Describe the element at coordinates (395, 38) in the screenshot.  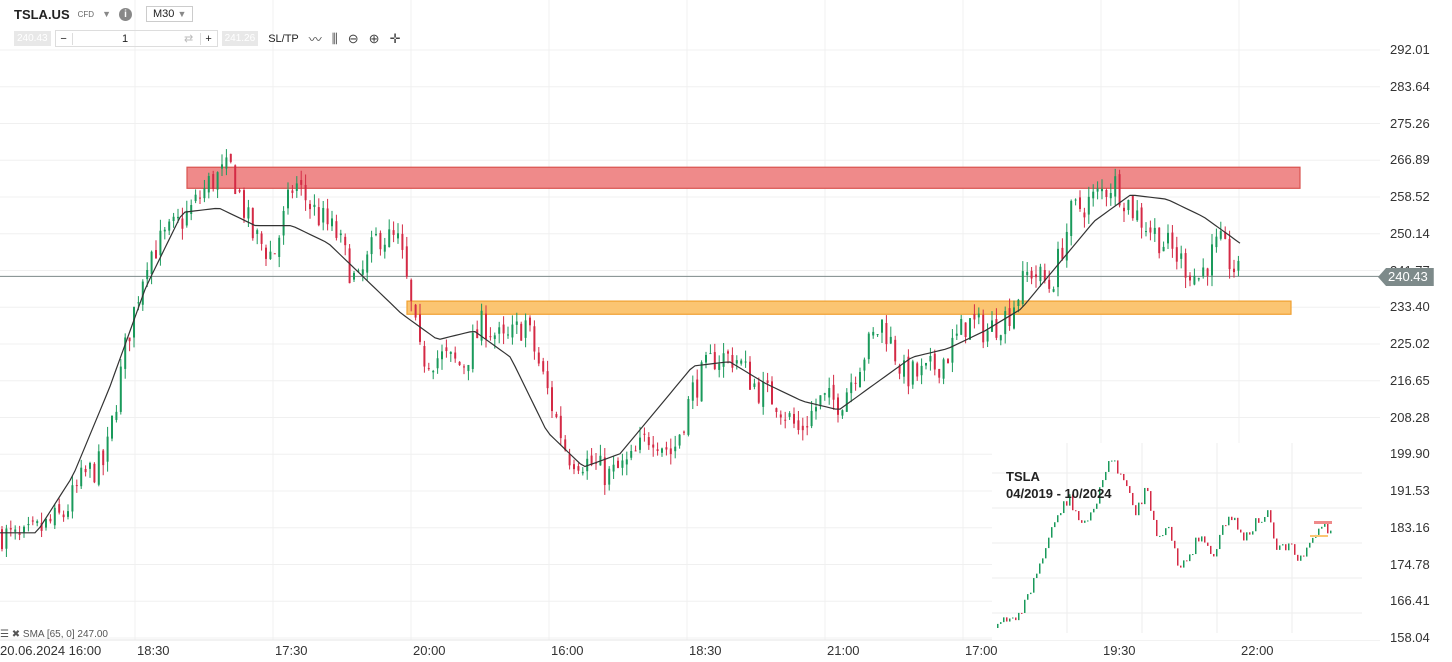
I see `crosshair-icon: ✛` at that location.